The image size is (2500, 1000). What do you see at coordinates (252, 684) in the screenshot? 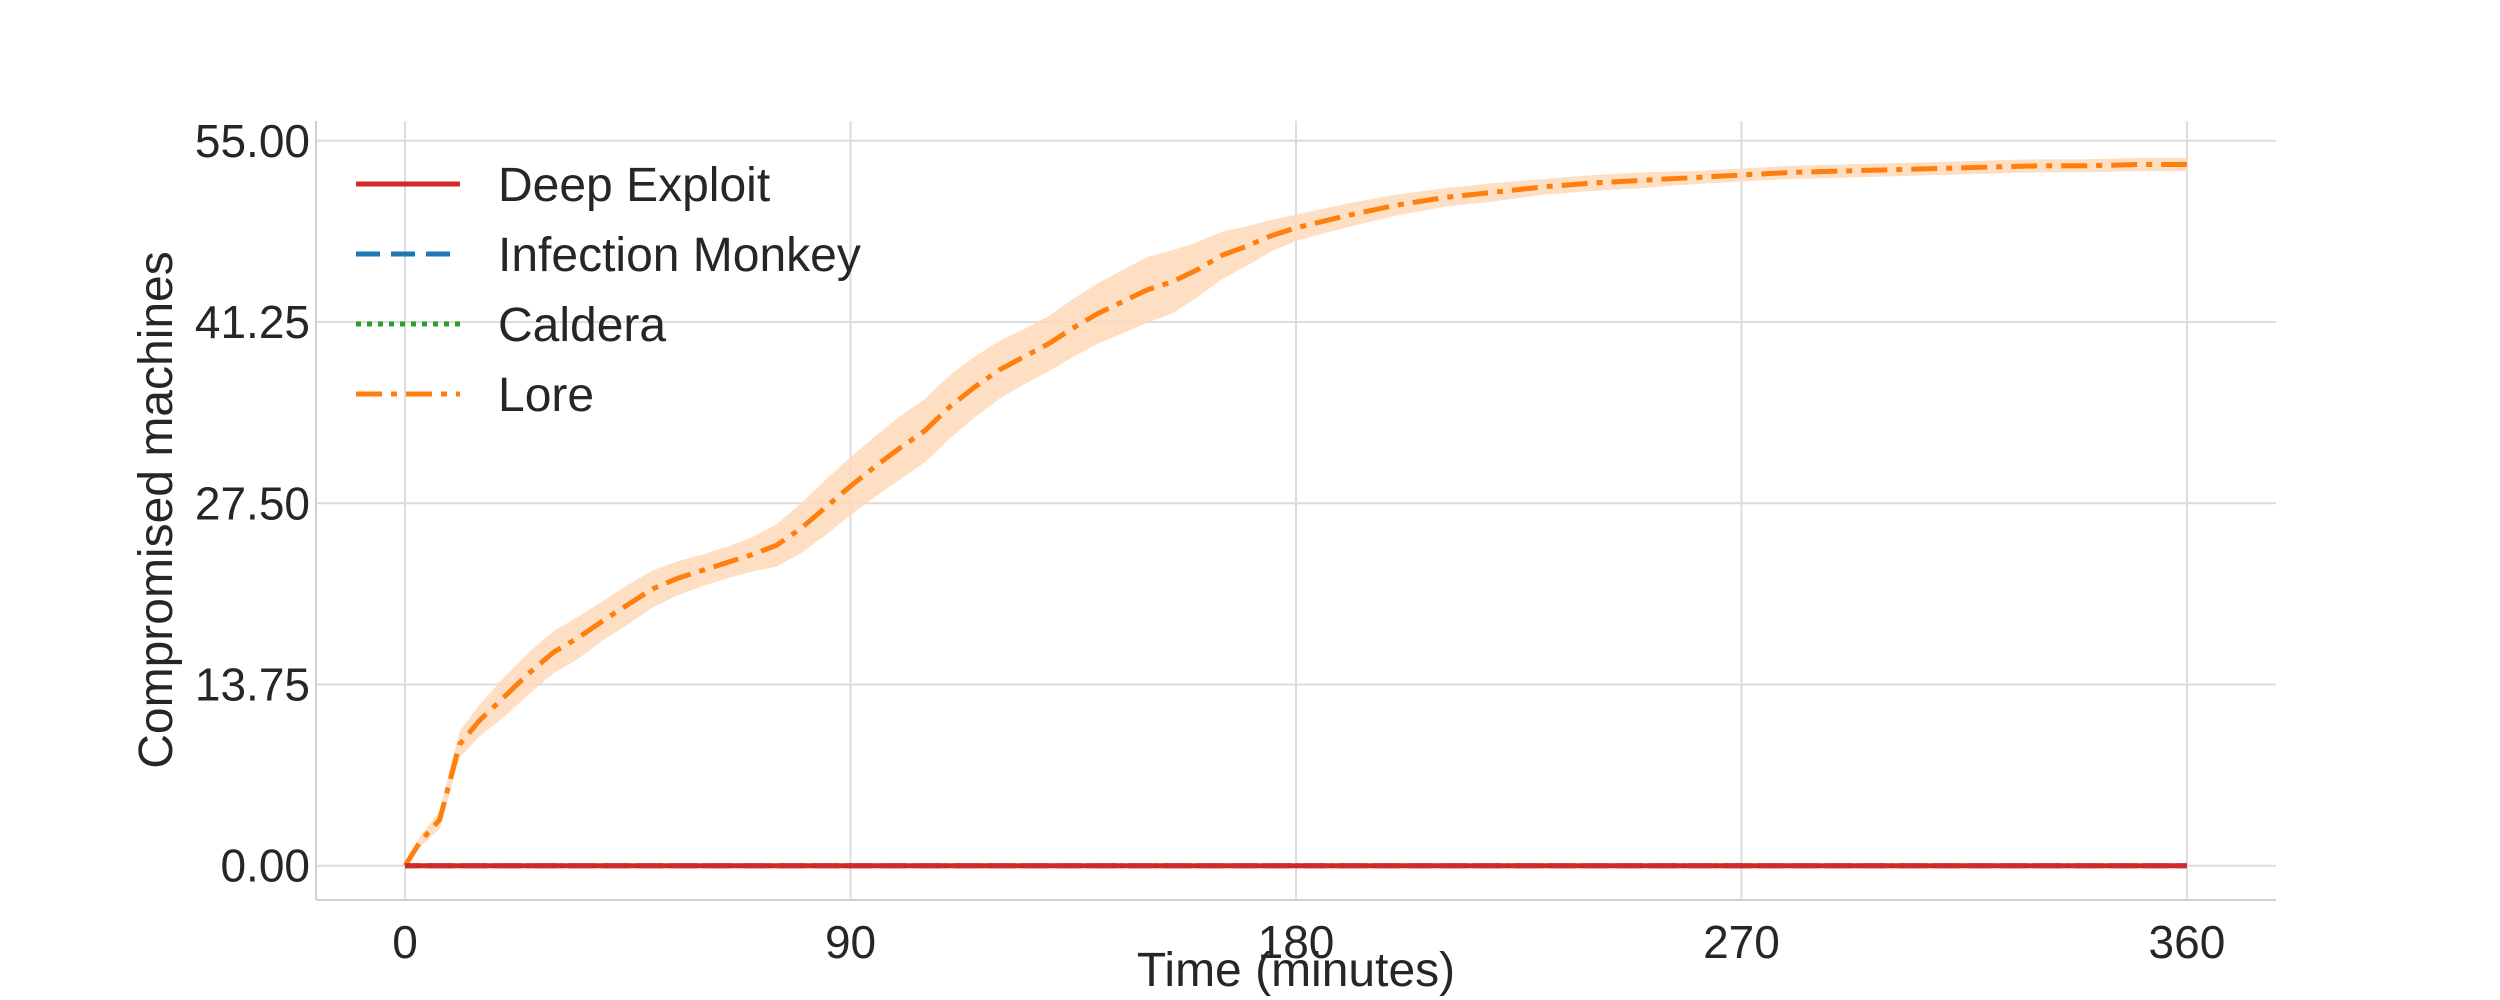
I see `y-tick-label: 13.75` at bounding box center [252, 684].